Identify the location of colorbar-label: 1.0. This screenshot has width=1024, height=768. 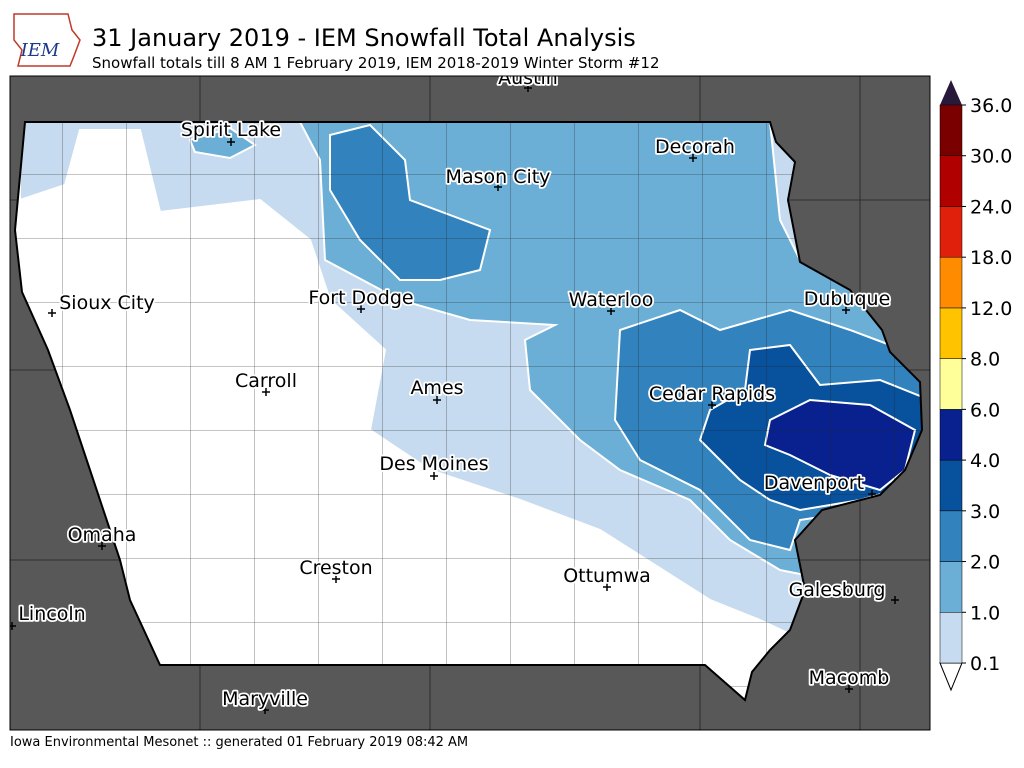
(985, 613).